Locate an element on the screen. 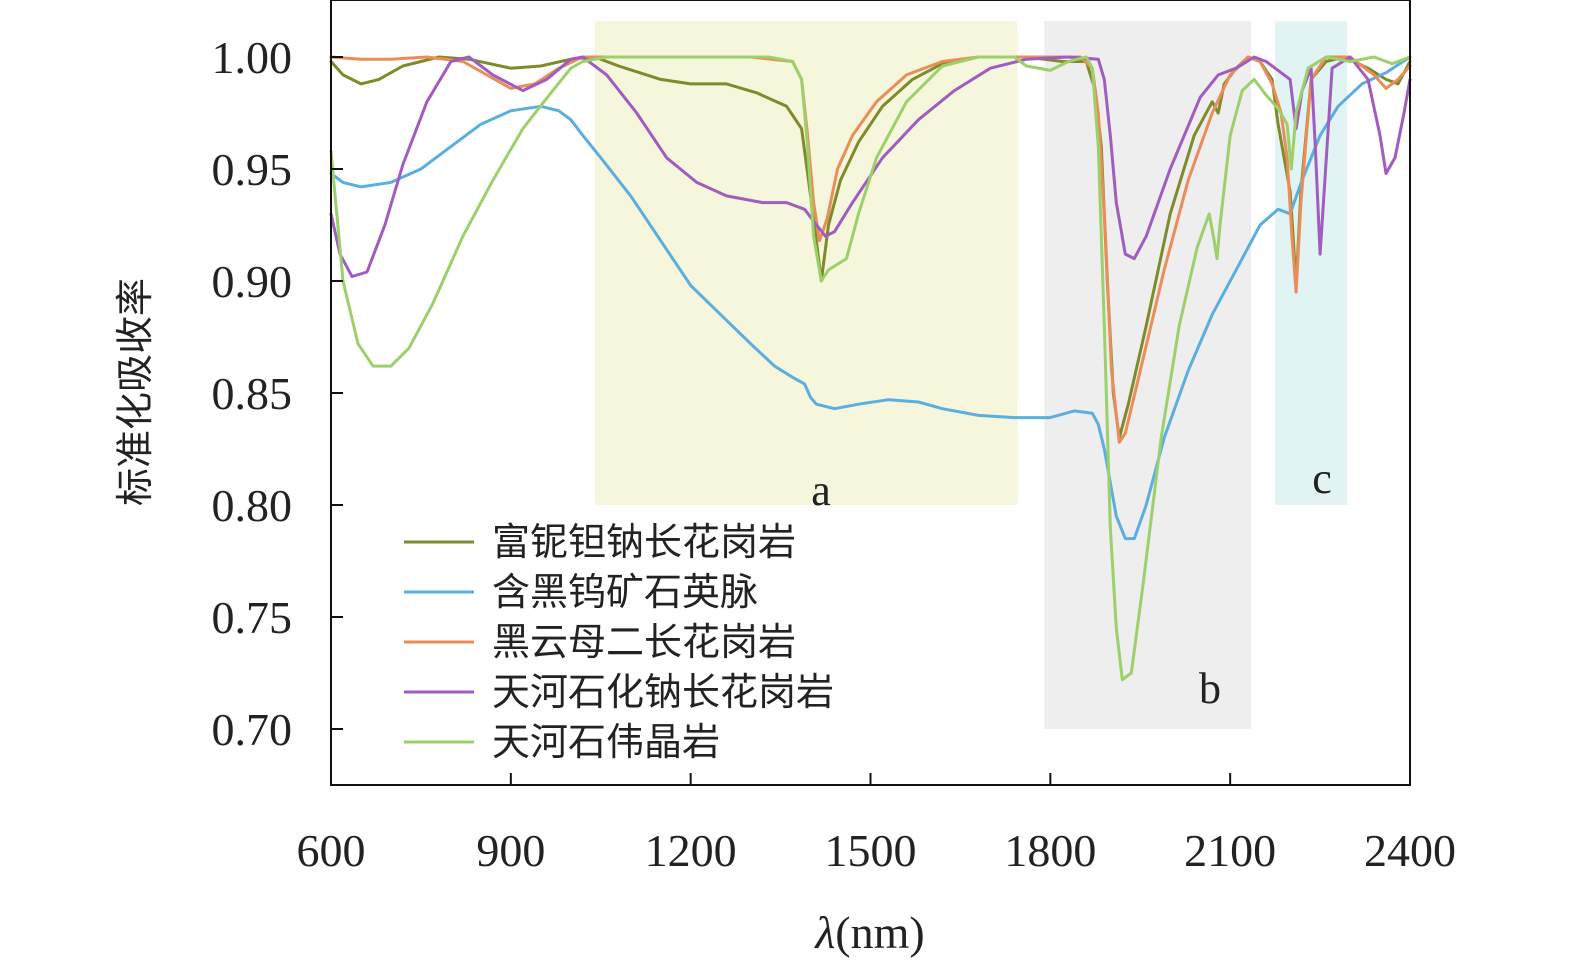  x-tick-label: 1800 is located at coordinates (1050, 850).